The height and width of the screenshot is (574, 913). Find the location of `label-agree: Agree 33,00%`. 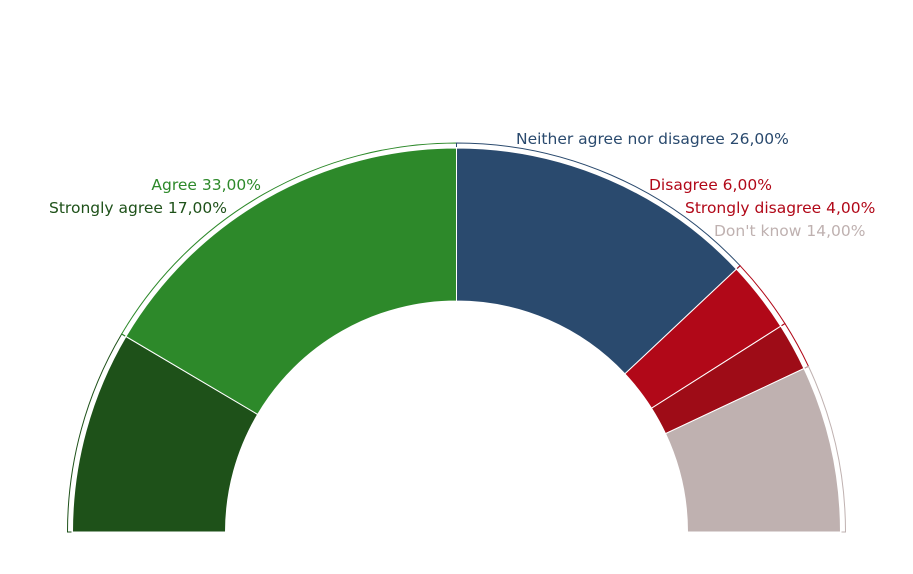

label-agree: Agree 33,00% is located at coordinates (206, 185).